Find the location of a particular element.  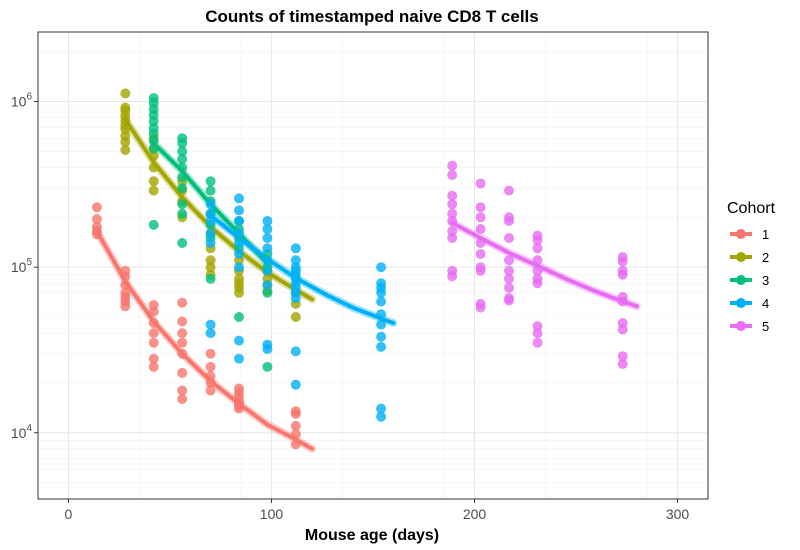

legend-item-cohort-2: 2 is located at coordinates (749, 257).